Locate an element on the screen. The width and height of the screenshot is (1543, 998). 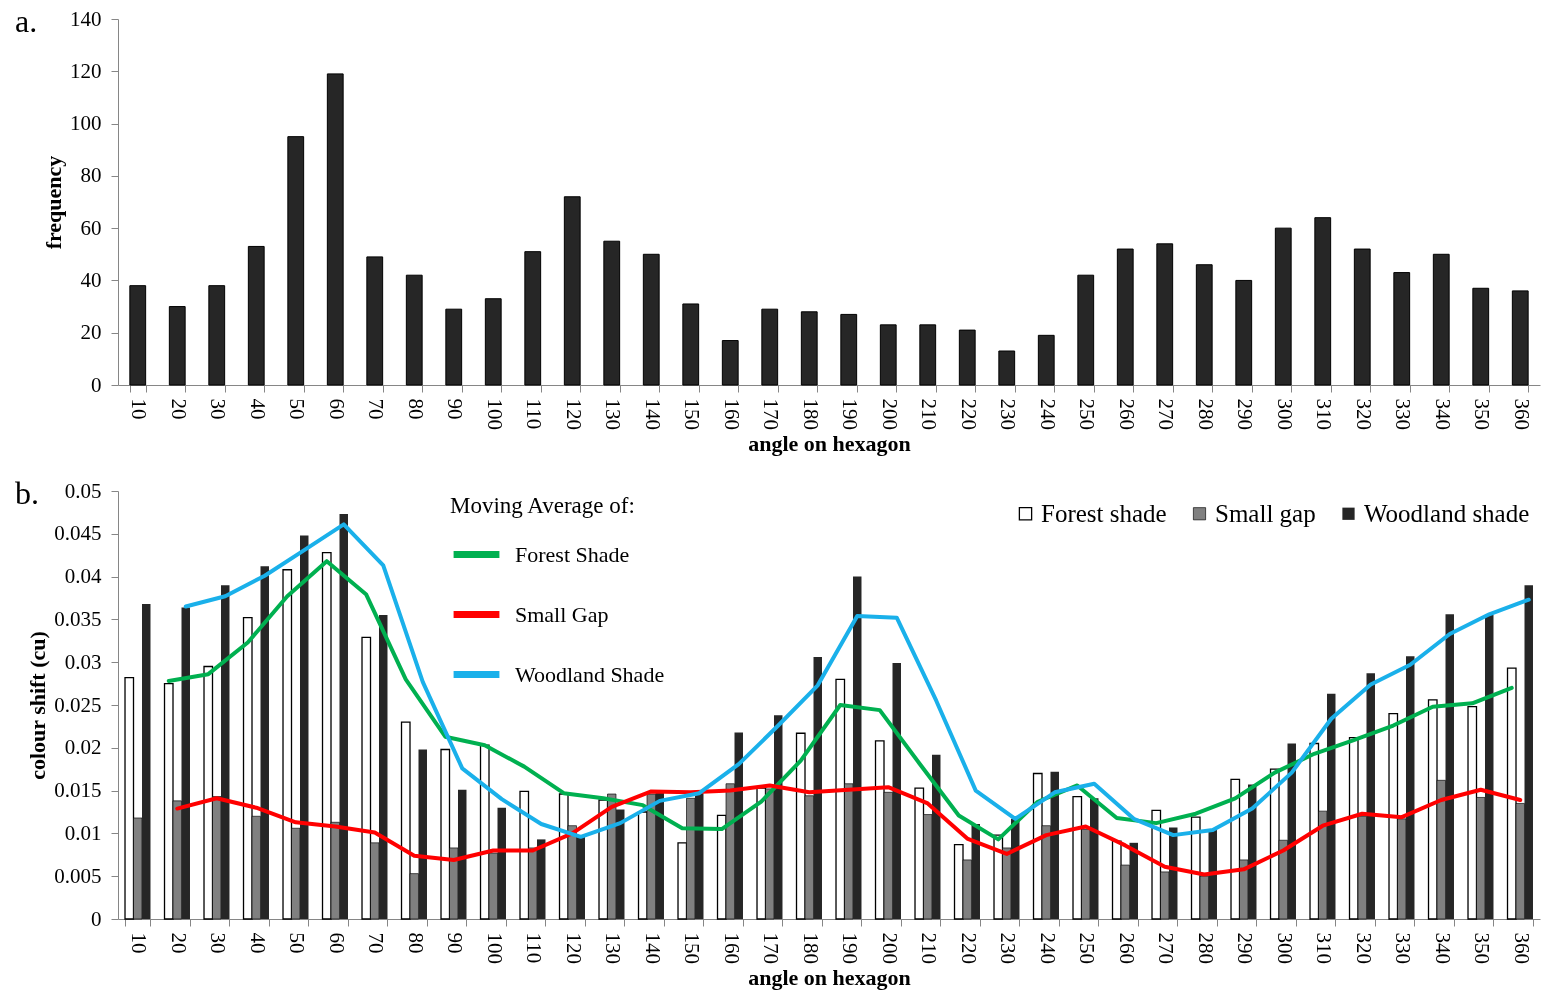
line-series is located at coordinates (849, 830).